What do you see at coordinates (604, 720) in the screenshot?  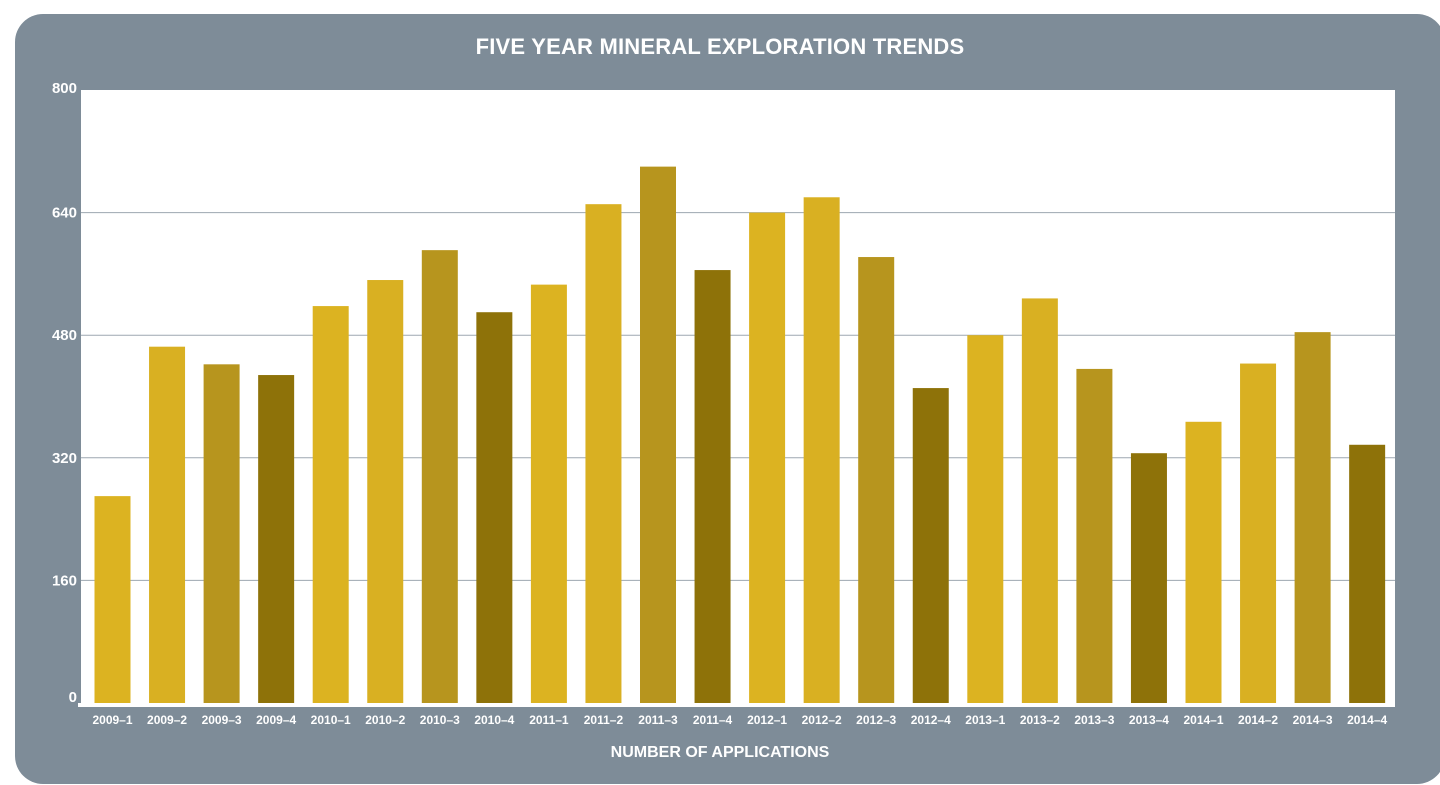 I see `x-tick-label: 2011–2` at bounding box center [604, 720].